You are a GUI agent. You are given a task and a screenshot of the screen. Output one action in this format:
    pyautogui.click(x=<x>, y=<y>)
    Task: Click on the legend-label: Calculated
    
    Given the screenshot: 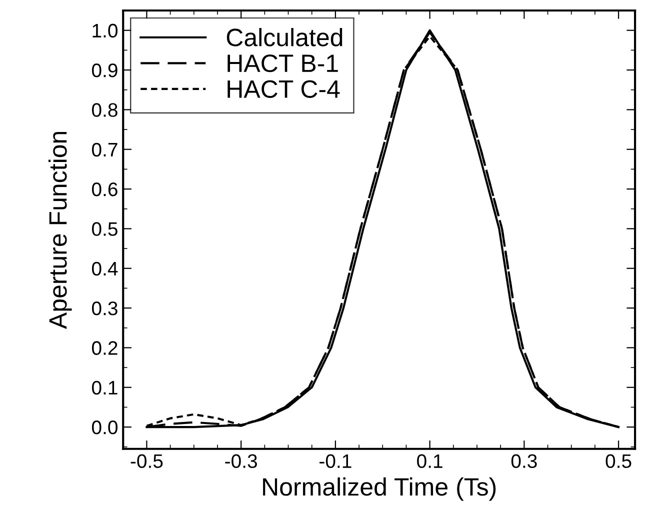 What is the action you would take?
    pyautogui.click(x=284, y=37)
    